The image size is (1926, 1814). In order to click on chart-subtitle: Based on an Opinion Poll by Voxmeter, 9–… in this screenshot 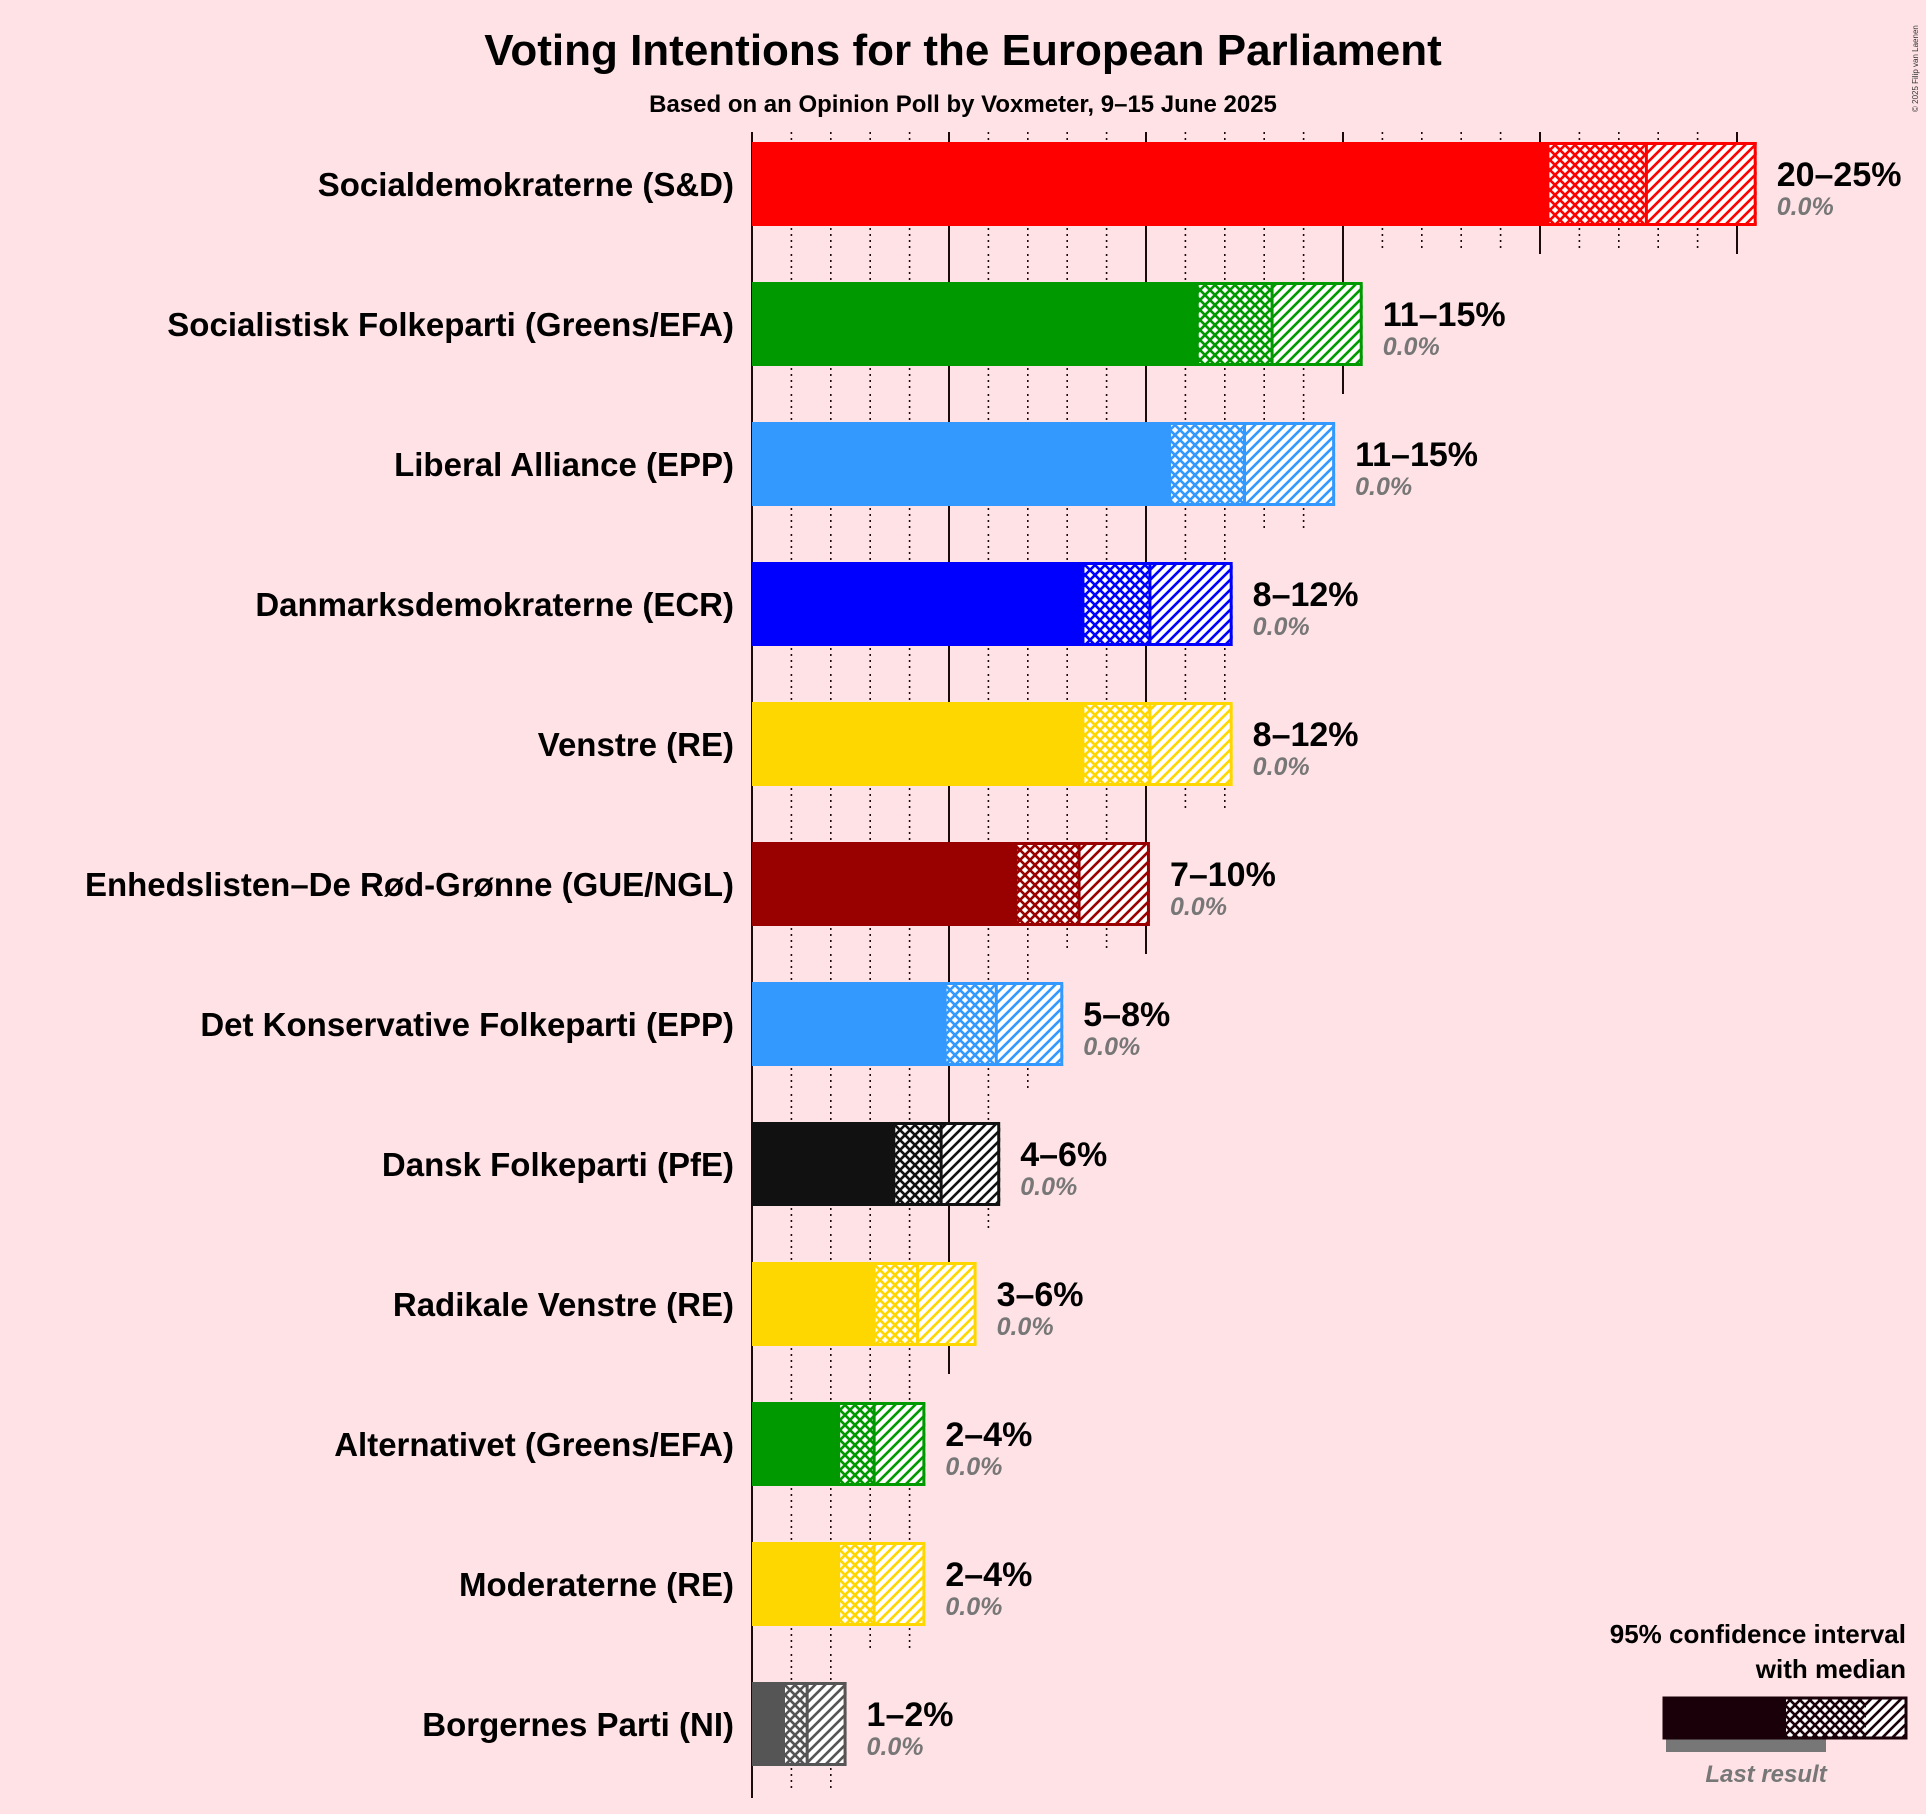, I will do `click(963, 104)`.